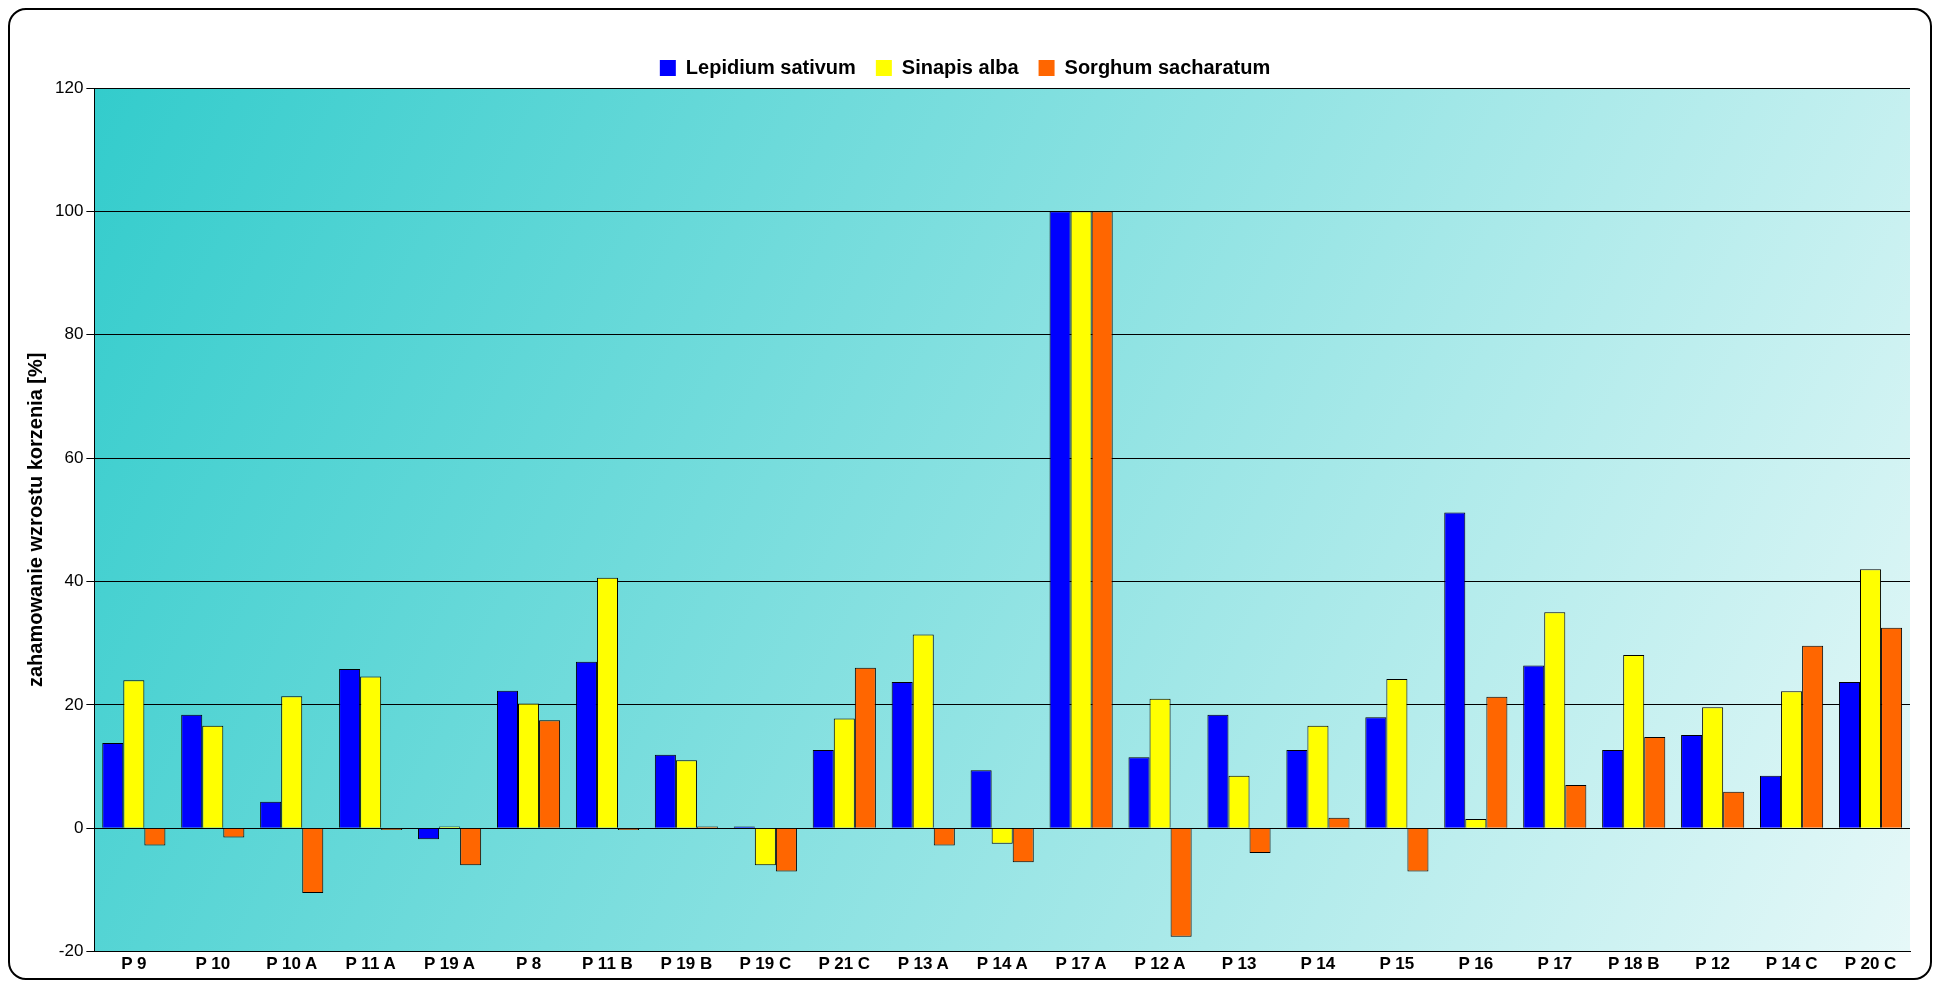 Image resolution: width=1943 pixels, height=992 pixels. Describe the element at coordinates (78, 827) in the screenshot. I see `y-tick-label: 0` at that location.